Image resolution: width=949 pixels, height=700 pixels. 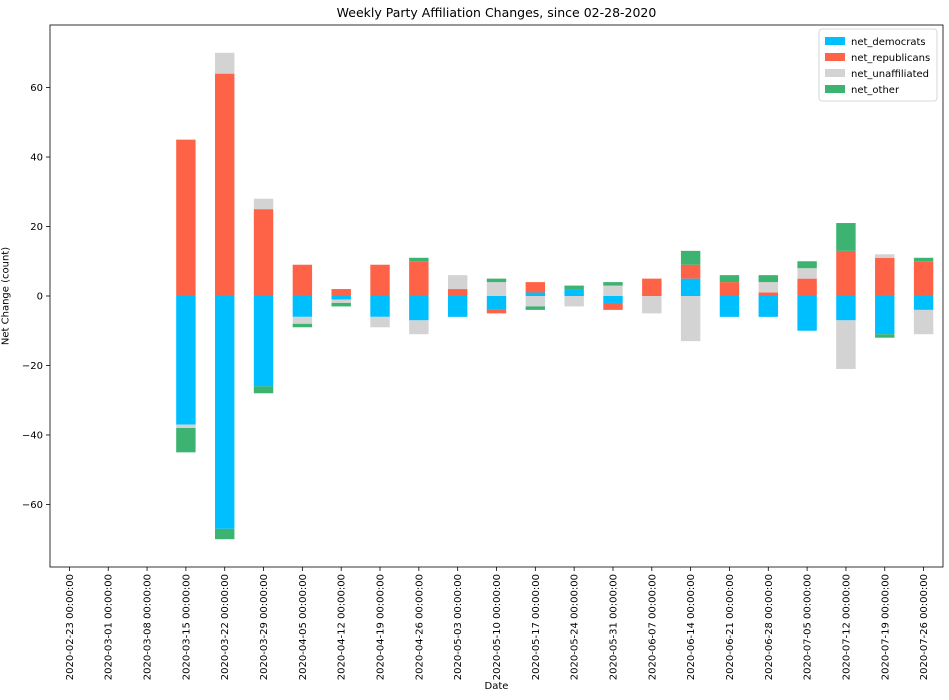 I want to click on x-tick-label: 2020-05-24 00:00:00, so click(x=575, y=627).